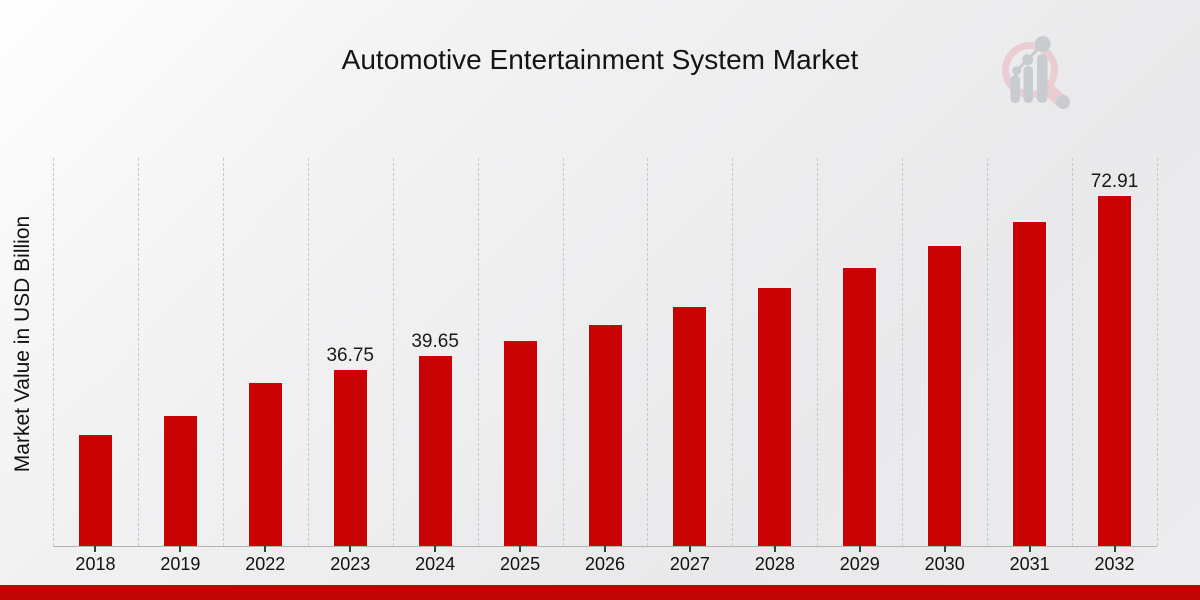  Describe the element at coordinates (600, 592) in the screenshot. I see `footer-stripe` at that location.